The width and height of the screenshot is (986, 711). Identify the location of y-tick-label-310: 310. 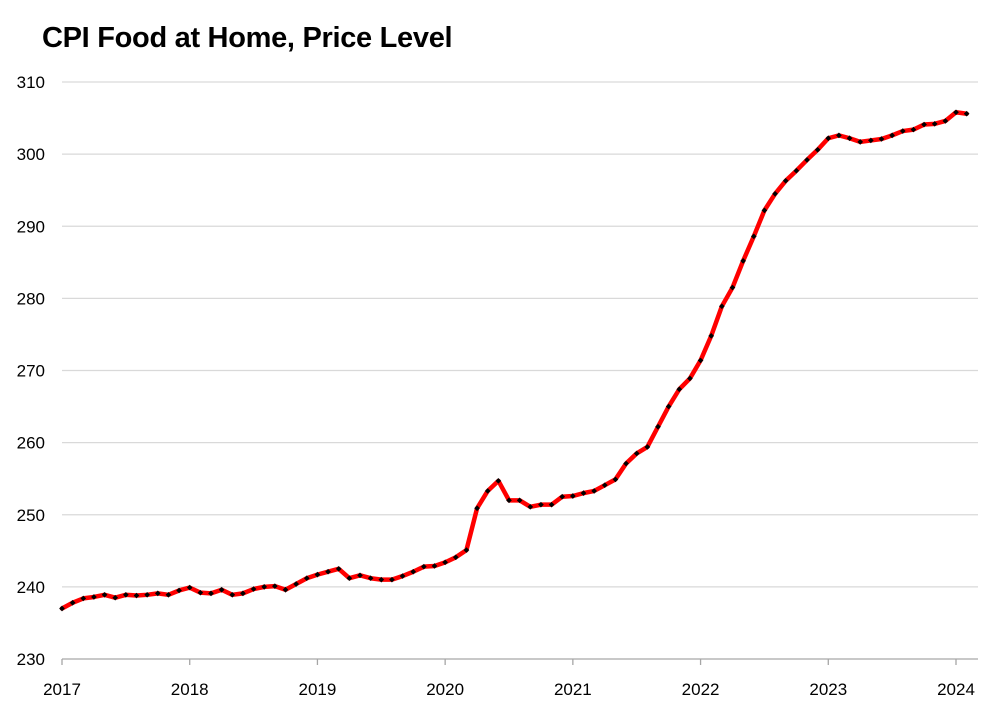
(31, 82).